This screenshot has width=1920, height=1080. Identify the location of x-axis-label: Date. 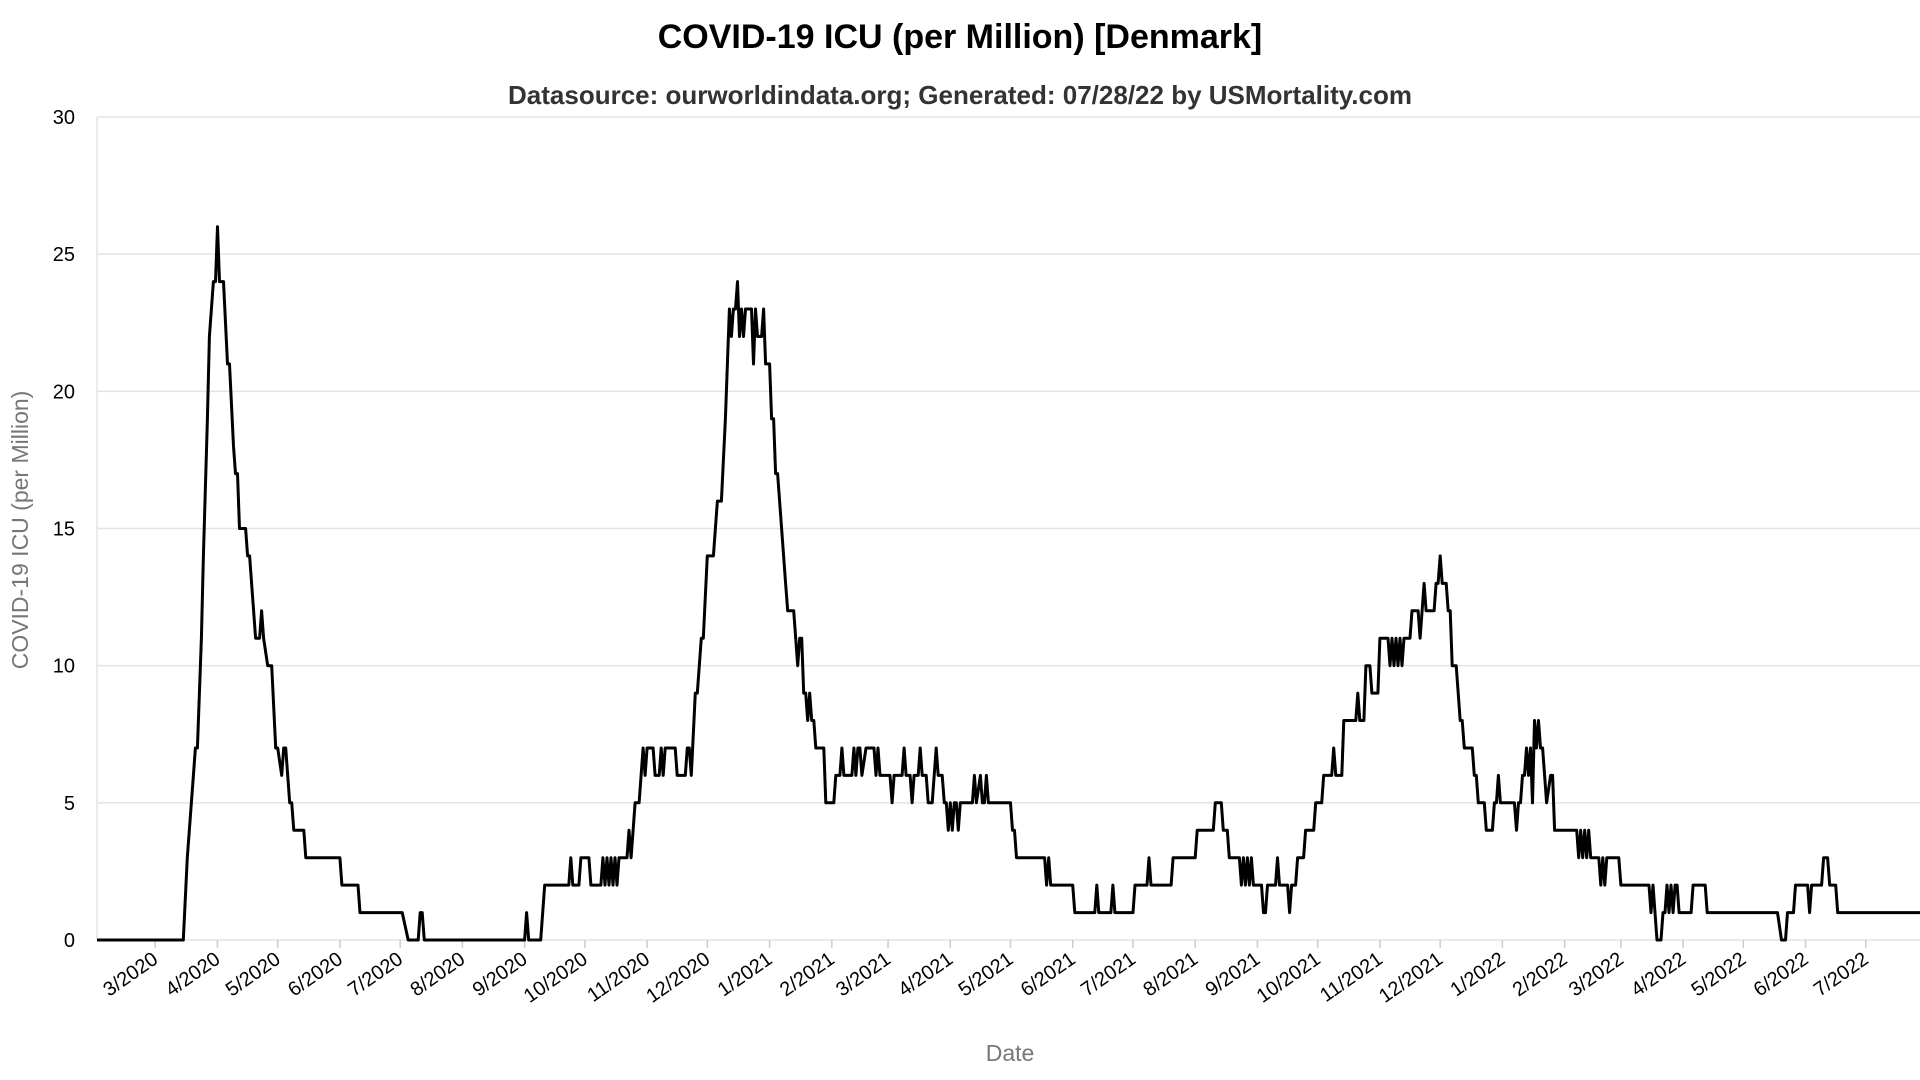
(1010, 1053).